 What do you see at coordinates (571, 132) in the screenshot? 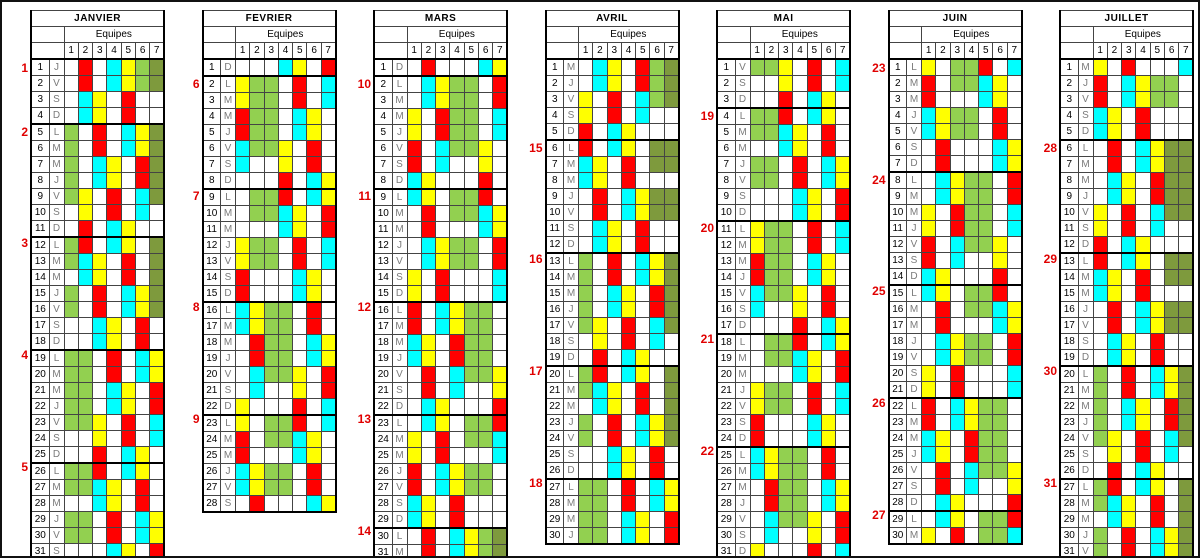
I see `day-letter: D` at bounding box center [571, 132].